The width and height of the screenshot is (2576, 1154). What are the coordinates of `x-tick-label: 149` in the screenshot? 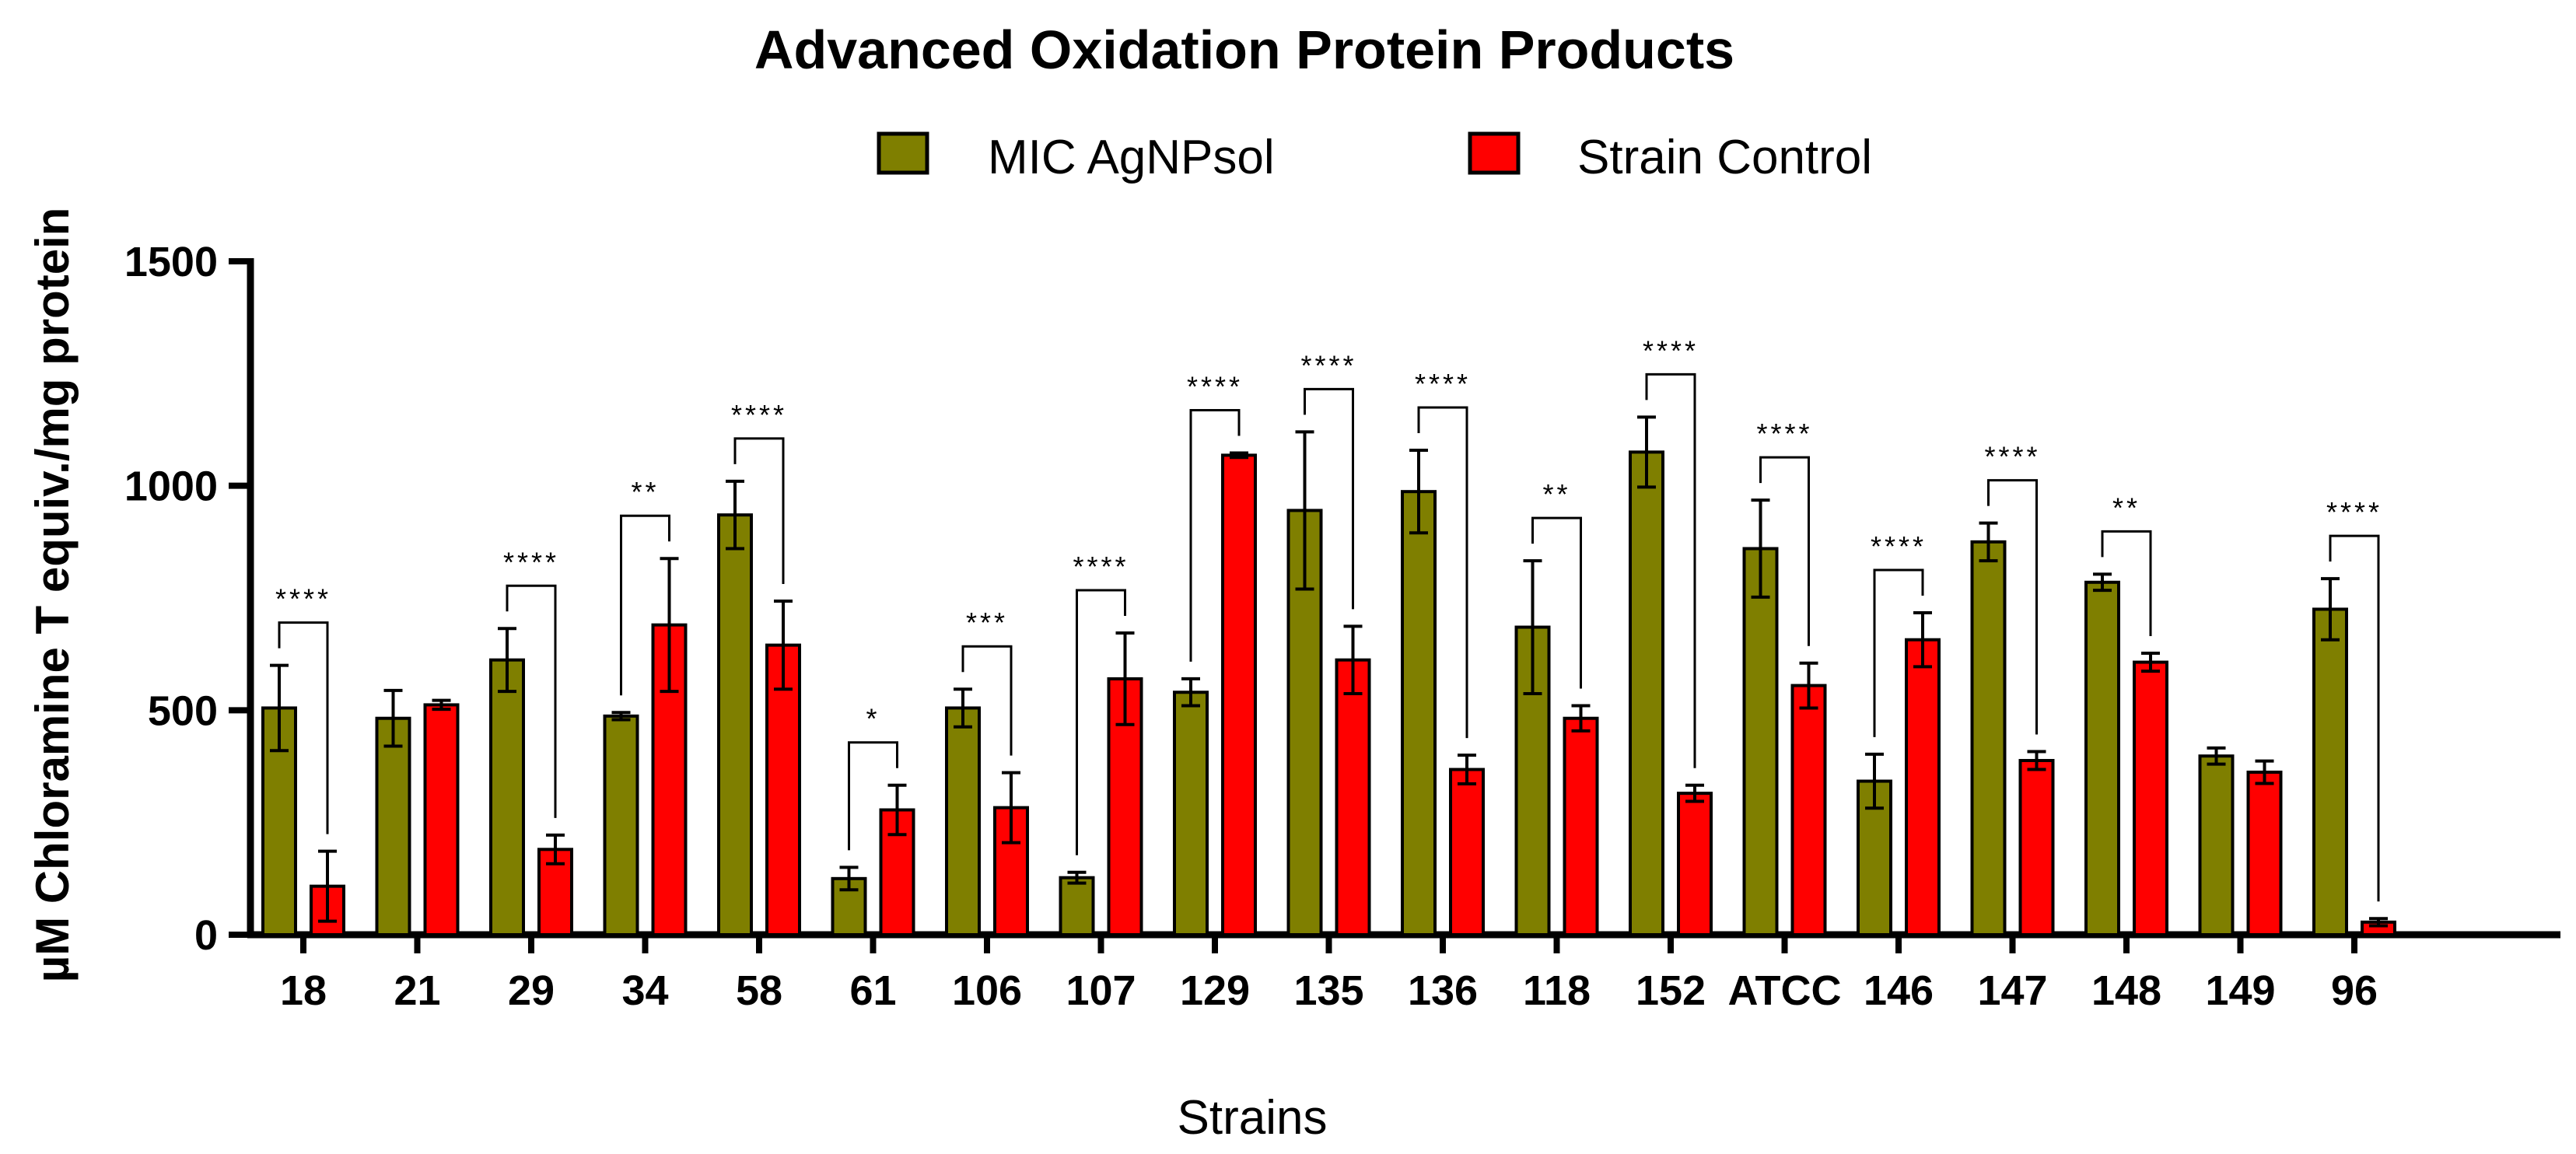 It's located at (2240, 990).